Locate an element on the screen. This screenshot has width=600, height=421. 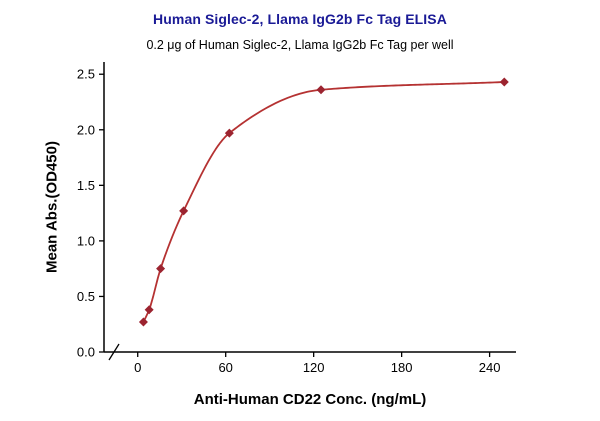
x-axis-break-mark is located at coordinates (114, 352).